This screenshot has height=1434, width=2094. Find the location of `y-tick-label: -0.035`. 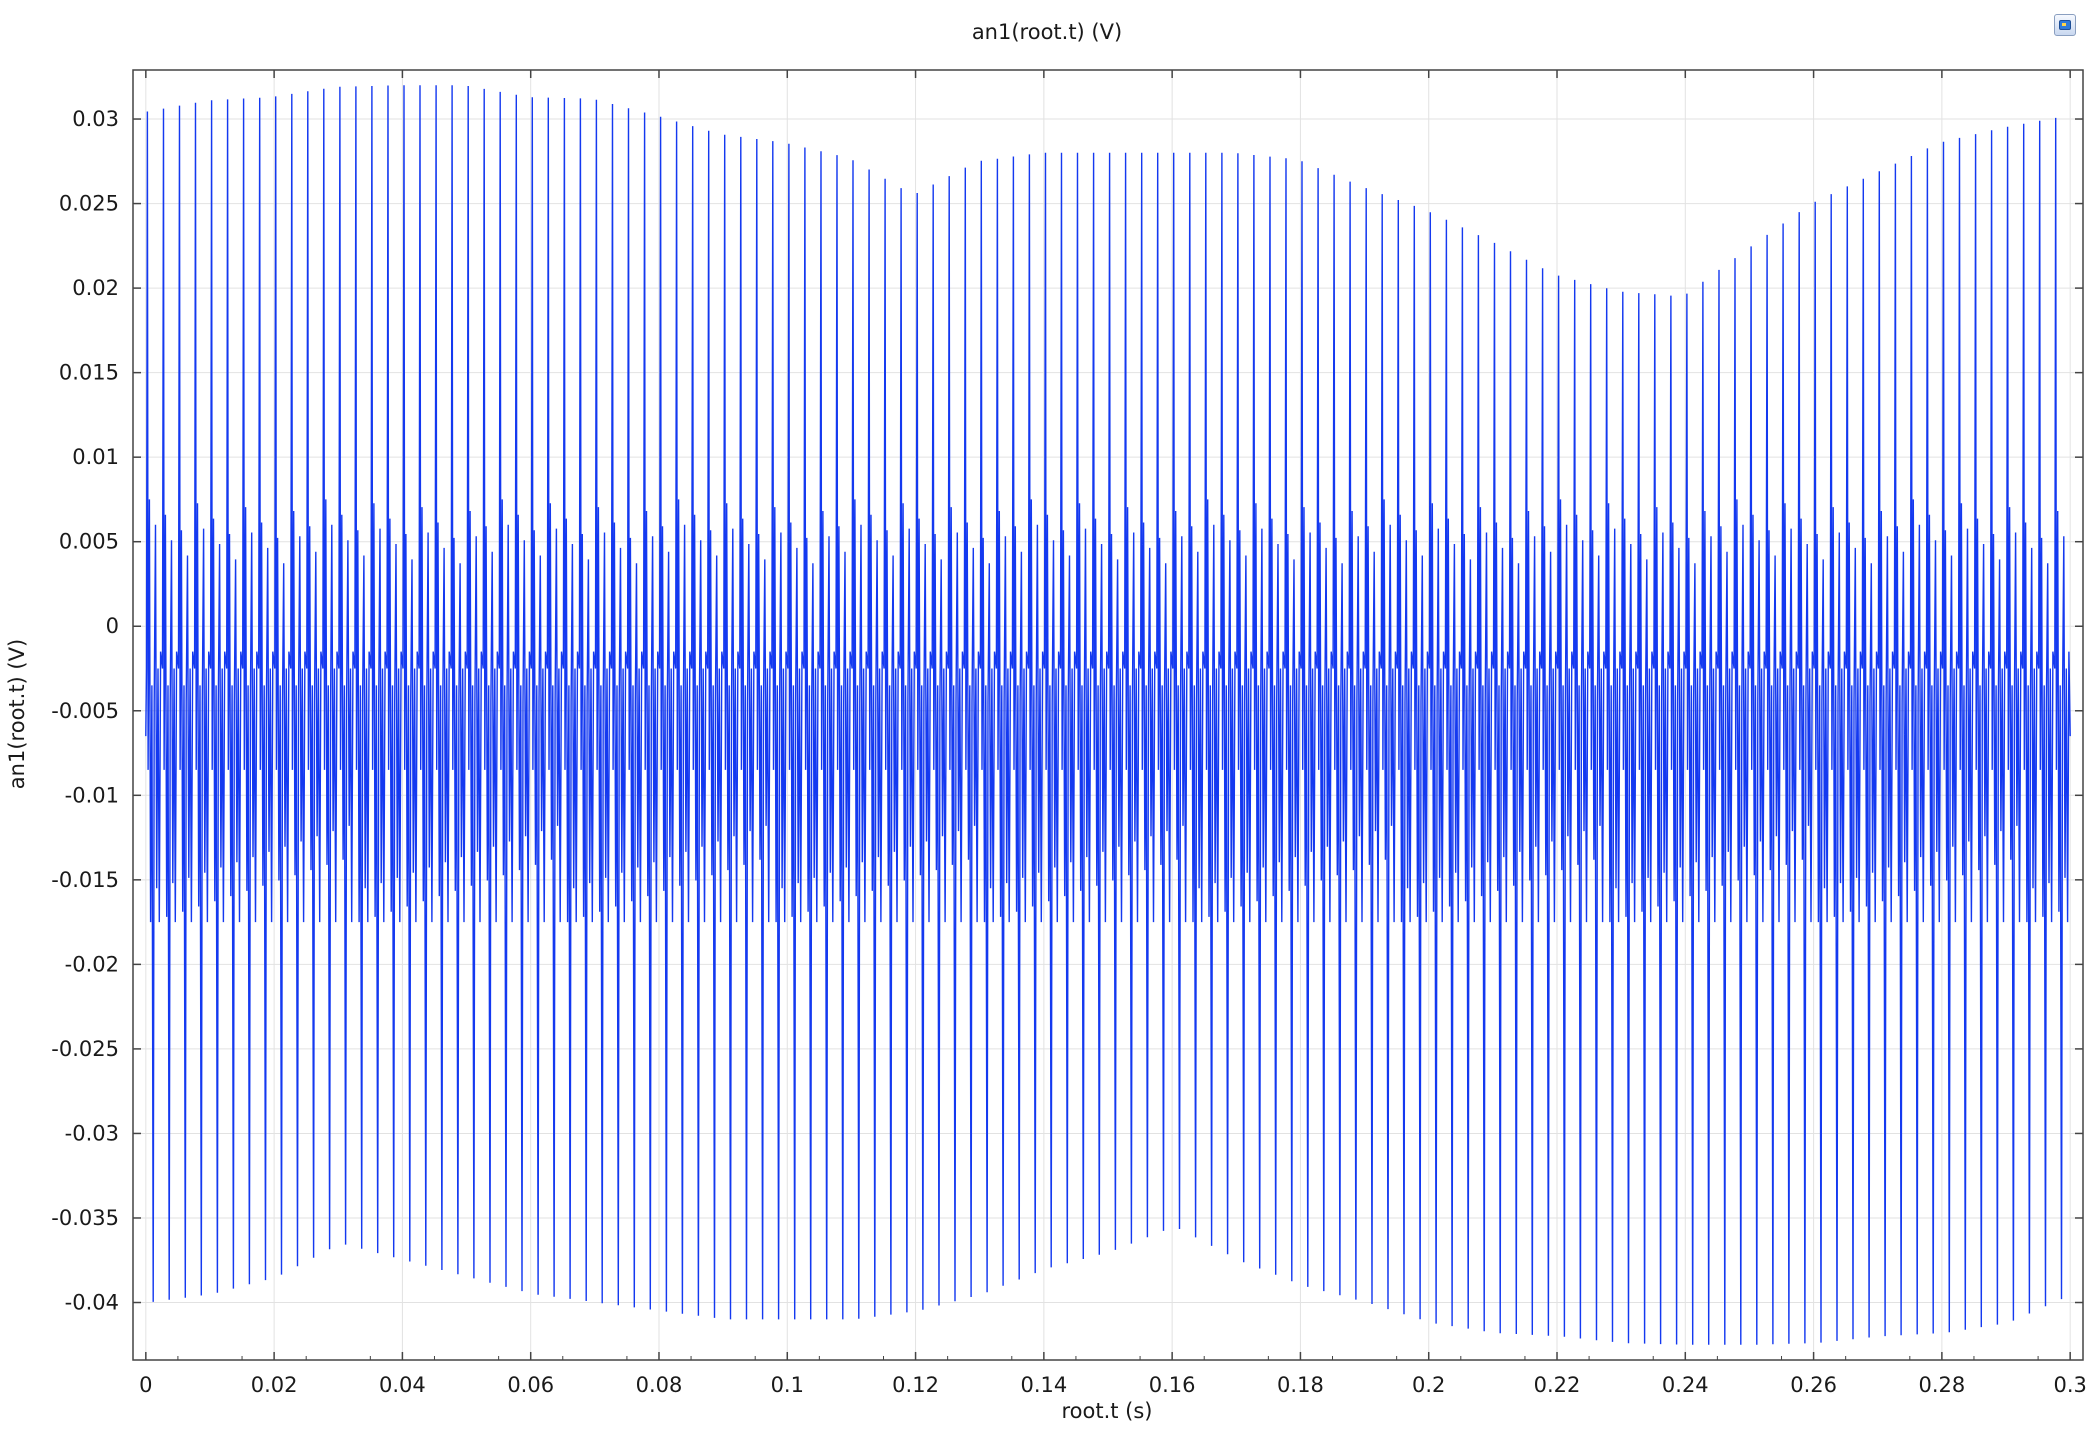

y-tick-label: -0.035 is located at coordinates (85, 1218).